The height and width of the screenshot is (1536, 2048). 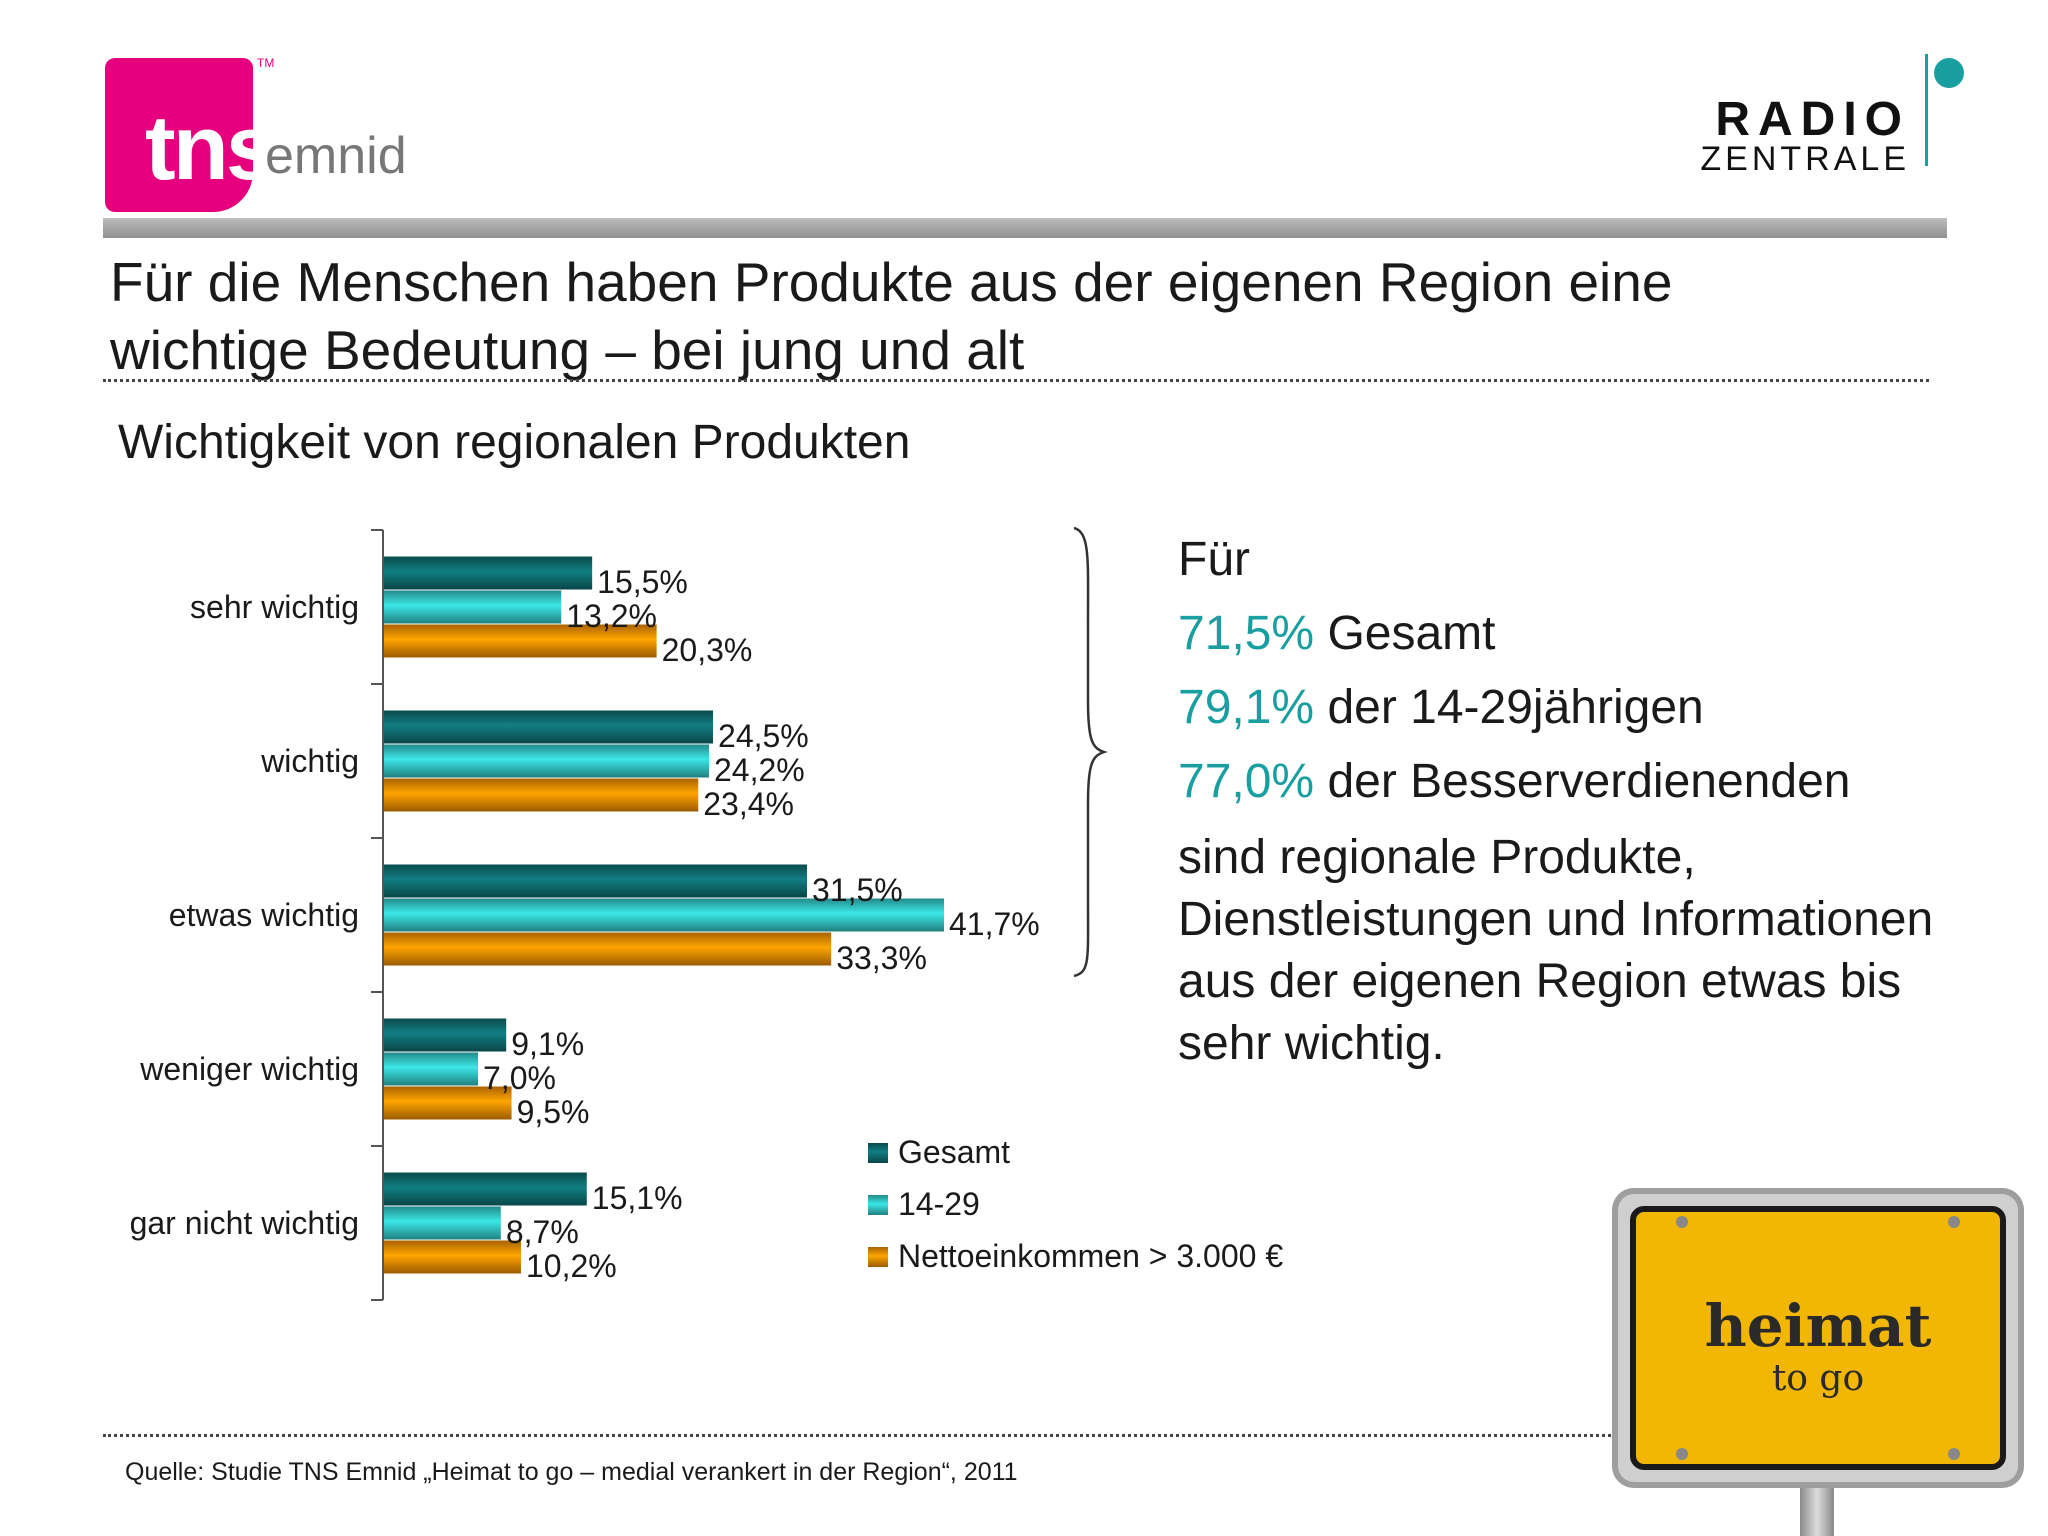 I want to click on summary-stat-young: 79,1% der 14-29jährigen, so click(x=1588, y=708).